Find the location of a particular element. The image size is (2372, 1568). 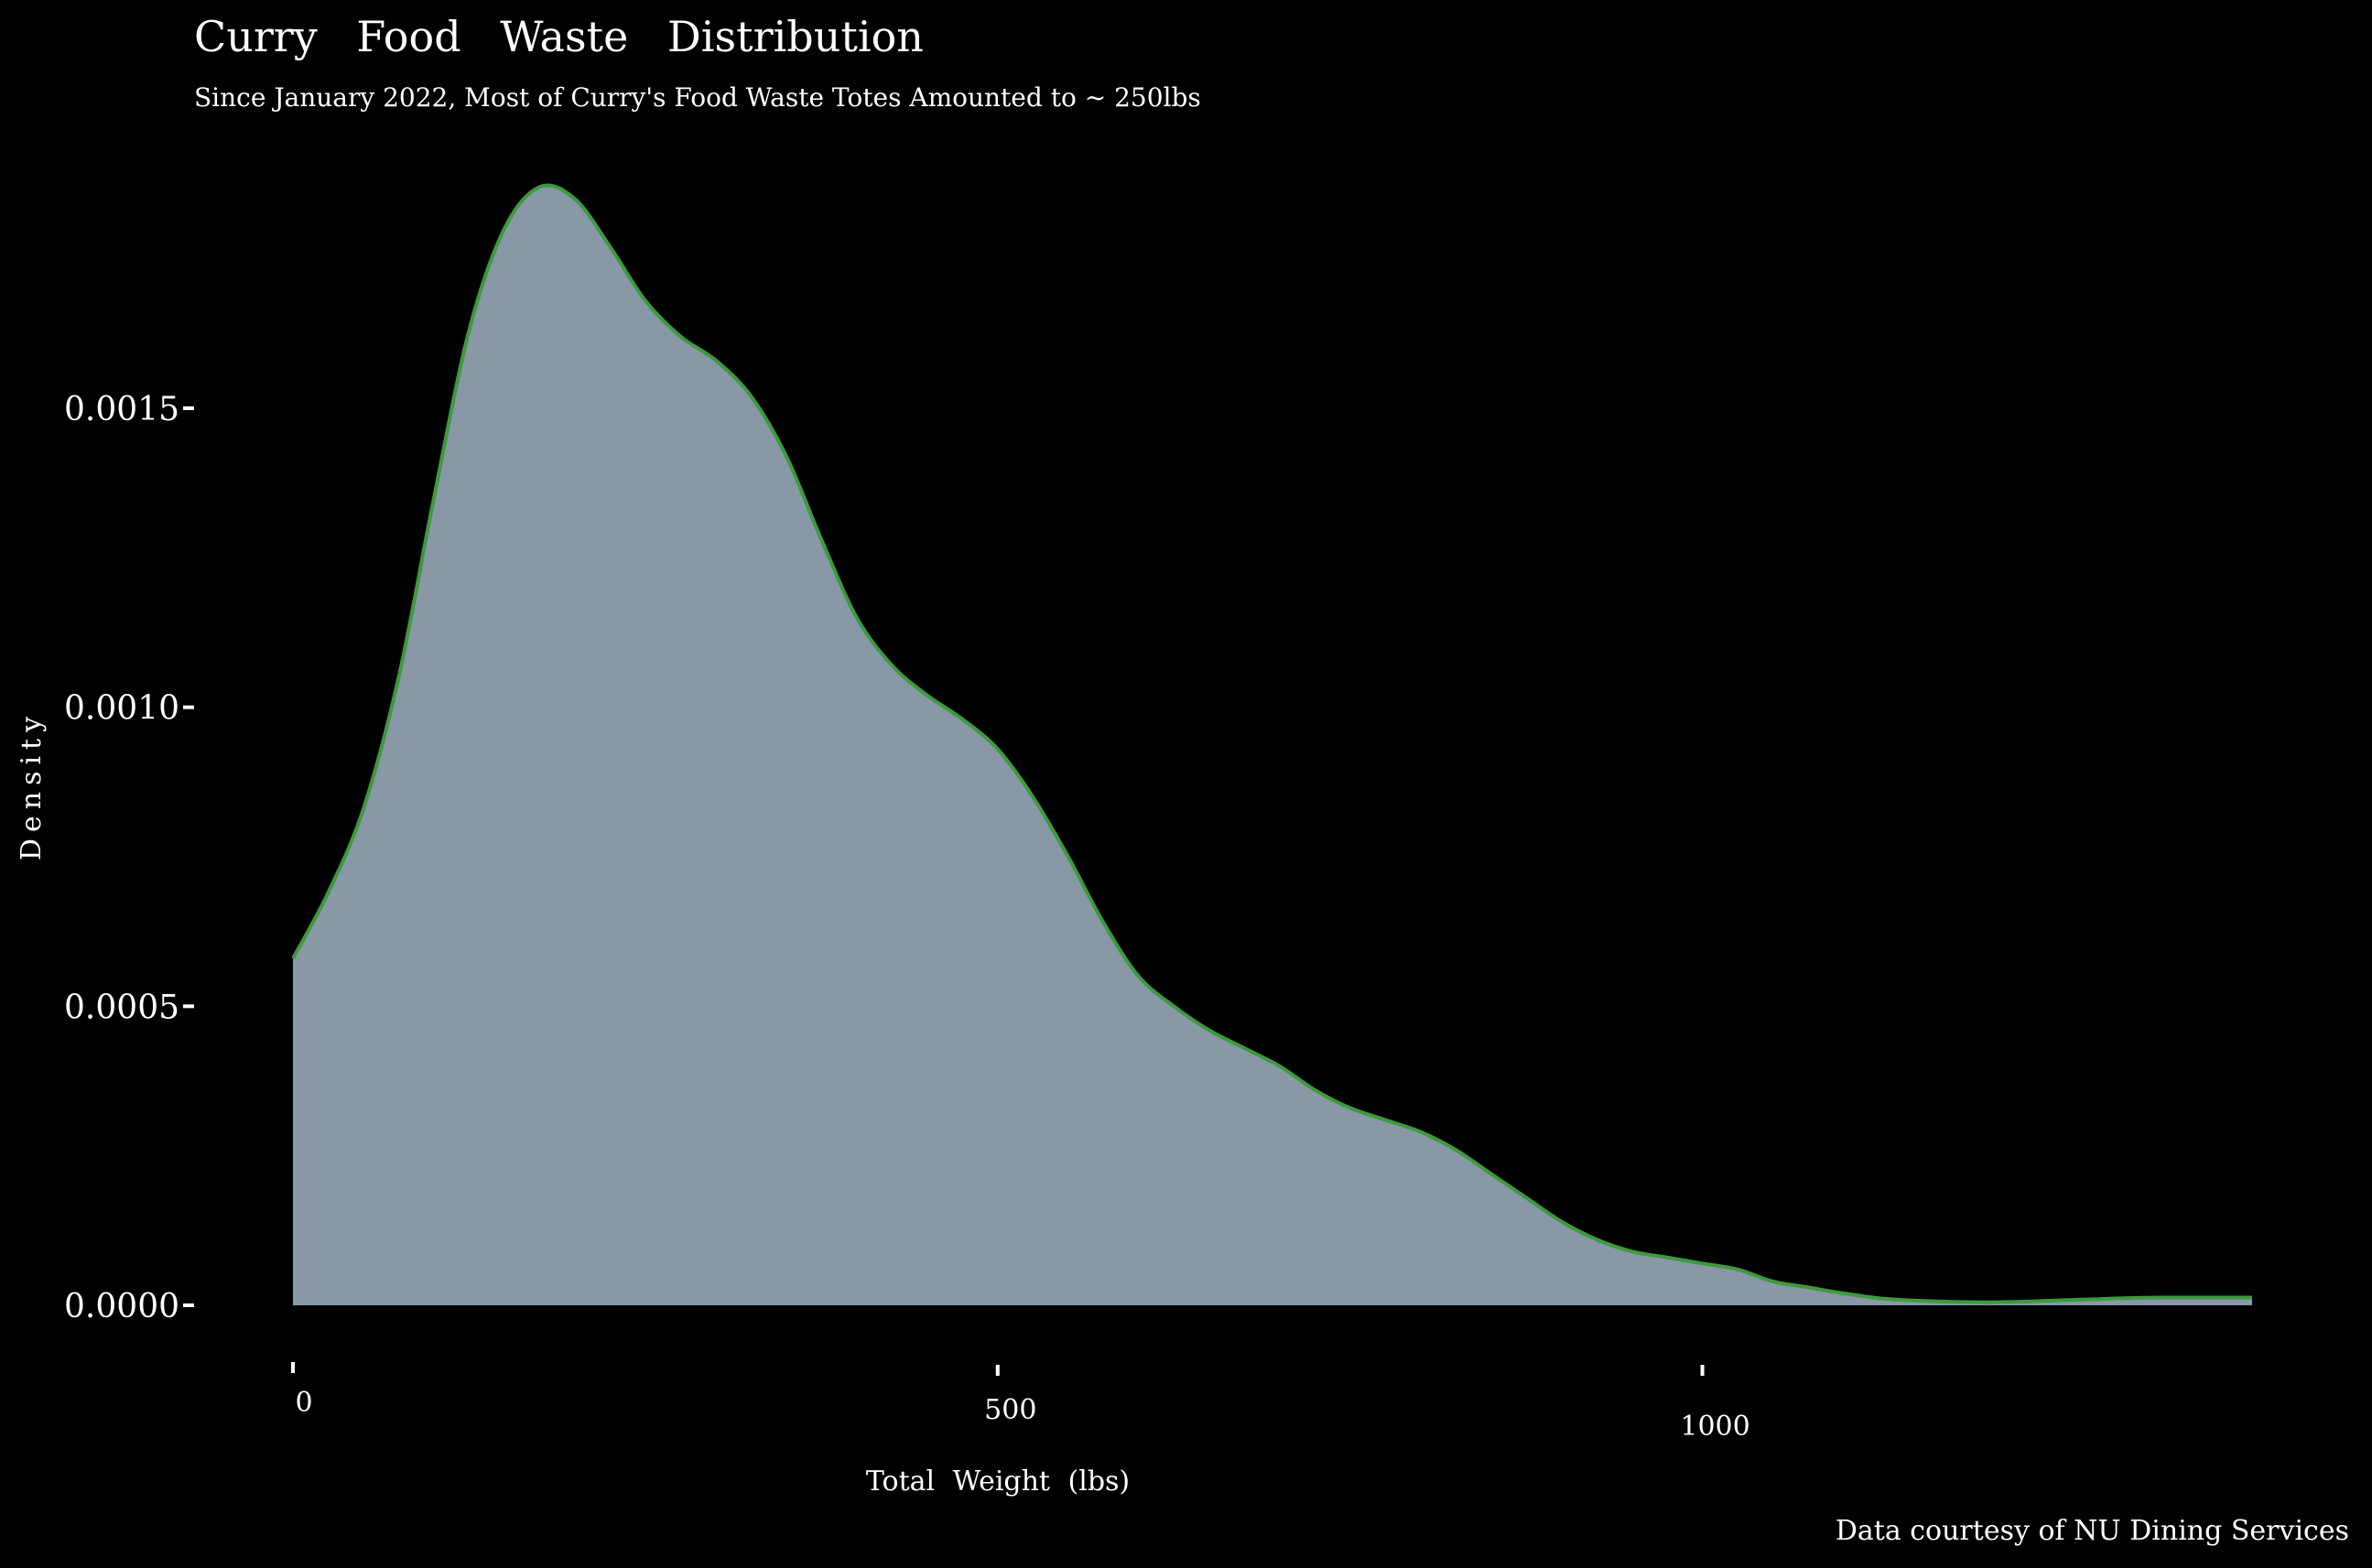

y-axis: 0.0000 0.0005 0.0010 0.0015 is located at coordinates (129, 858).